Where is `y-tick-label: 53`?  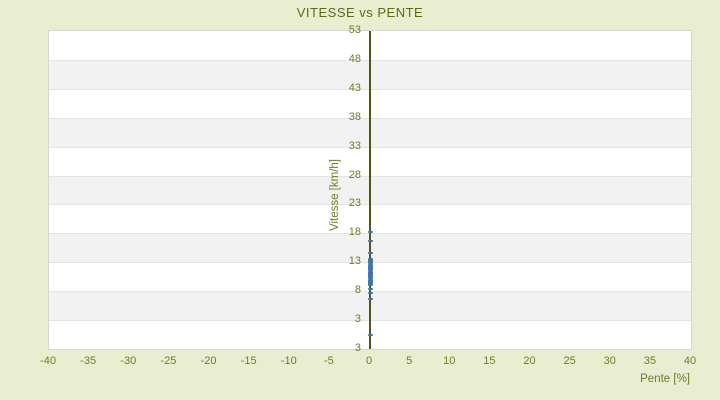 y-tick-label: 53 is located at coordinates (354, 30).